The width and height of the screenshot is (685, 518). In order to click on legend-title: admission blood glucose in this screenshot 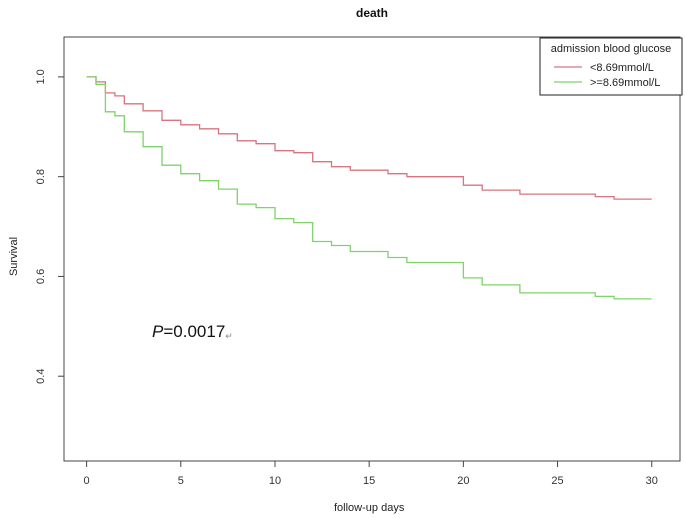, I will do `click(611, 49)`.